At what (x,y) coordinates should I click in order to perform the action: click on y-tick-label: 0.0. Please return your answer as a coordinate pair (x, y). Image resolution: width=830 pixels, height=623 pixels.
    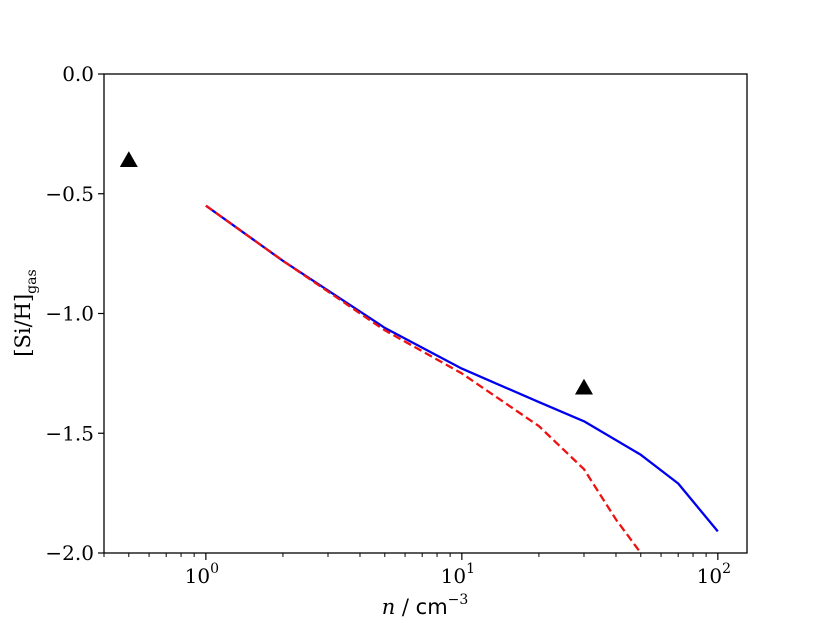
    Looking at the image, I should click on (78, 74).